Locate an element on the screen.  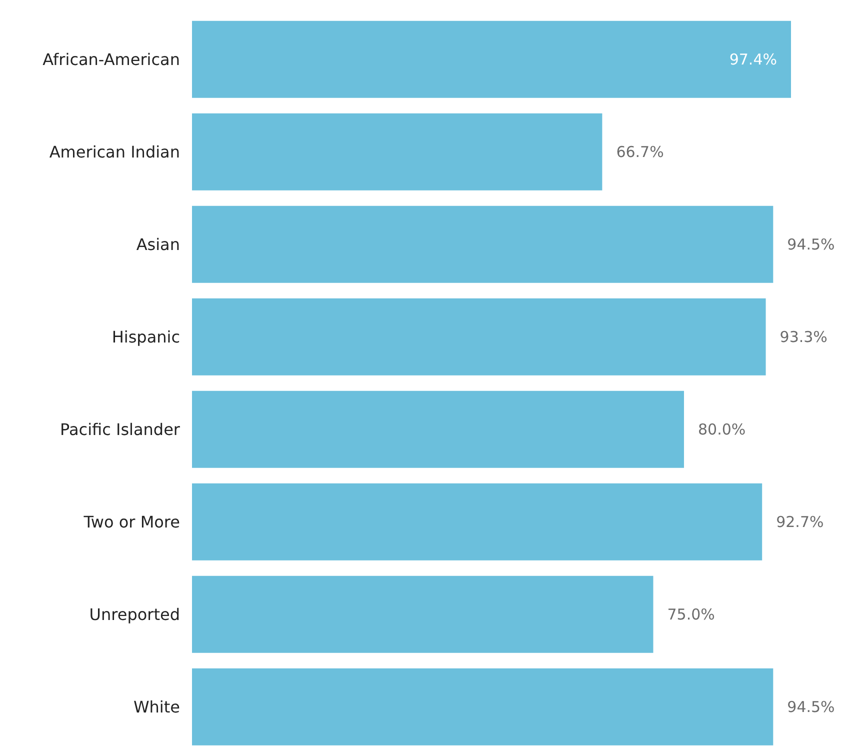
y-tick-label: Asian is located at coordinates (158, 244).